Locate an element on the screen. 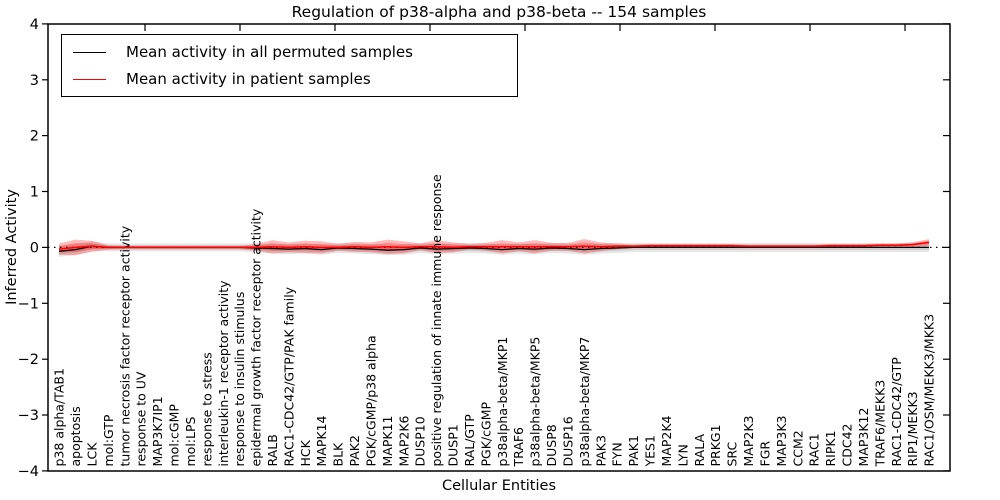  x-tick-label: response to stress is located at coordinates (206, 409).